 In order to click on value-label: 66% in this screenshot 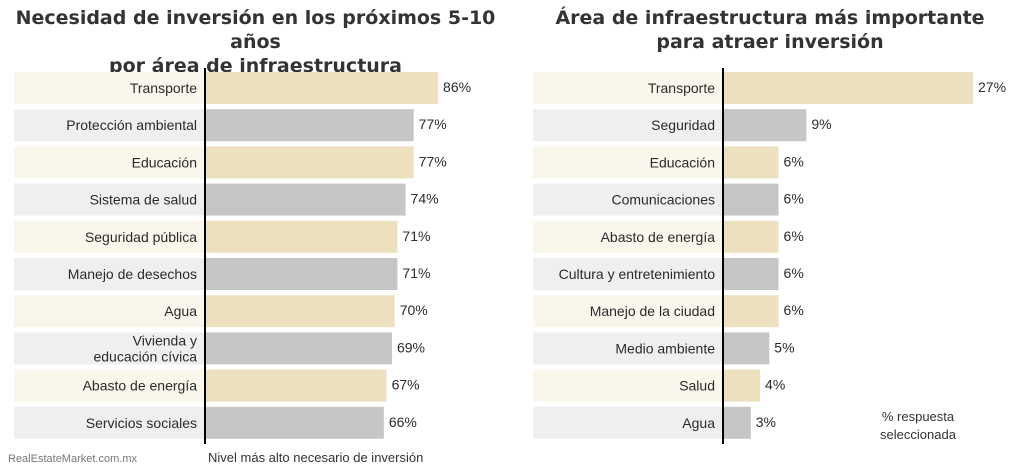, I will do `click(403, 422)`.